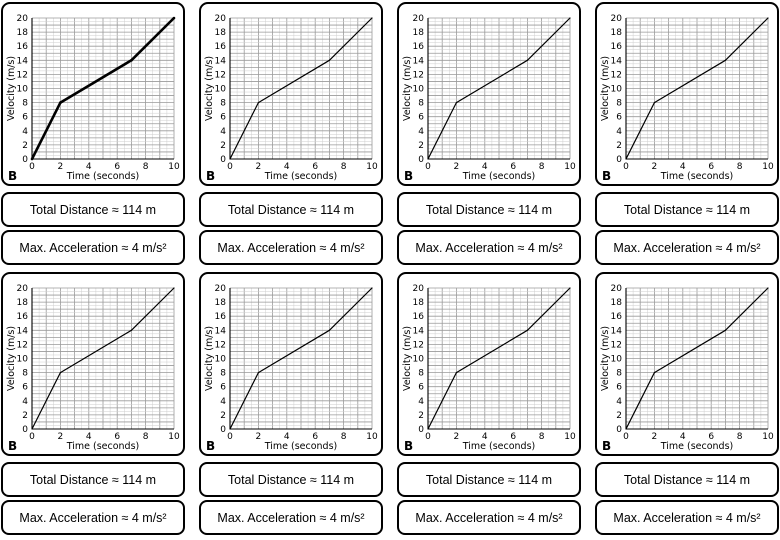 This screenshot has width=780, height=540. Describe the element at coordinates (711, 167) in the screenshot. I see `x-tick-label: 6` at that location.